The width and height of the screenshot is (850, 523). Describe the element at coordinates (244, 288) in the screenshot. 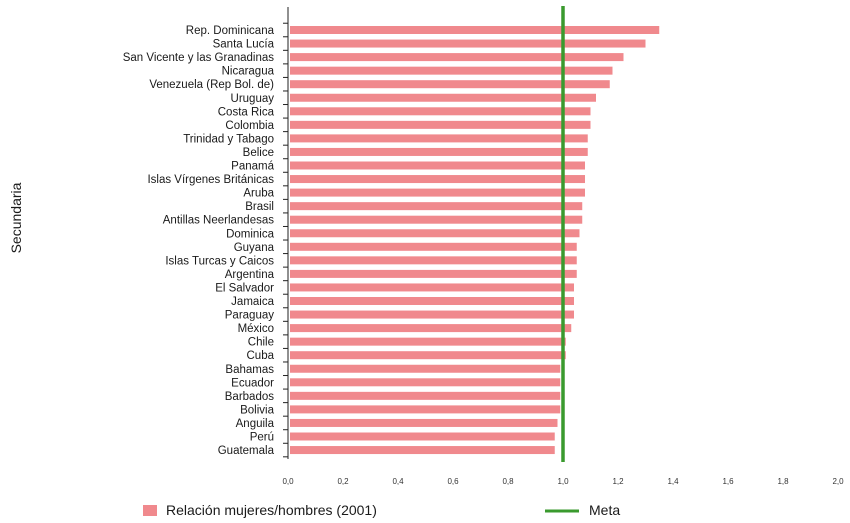

I see `category-label-19: El Salvador` at that location.